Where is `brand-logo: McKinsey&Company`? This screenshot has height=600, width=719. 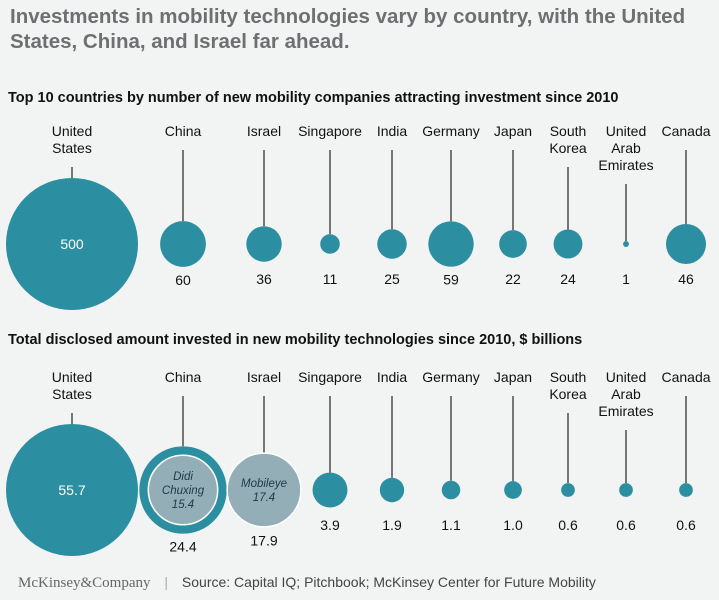
brand-logo: McKinsey&Company is located at coordinates (84, 583).